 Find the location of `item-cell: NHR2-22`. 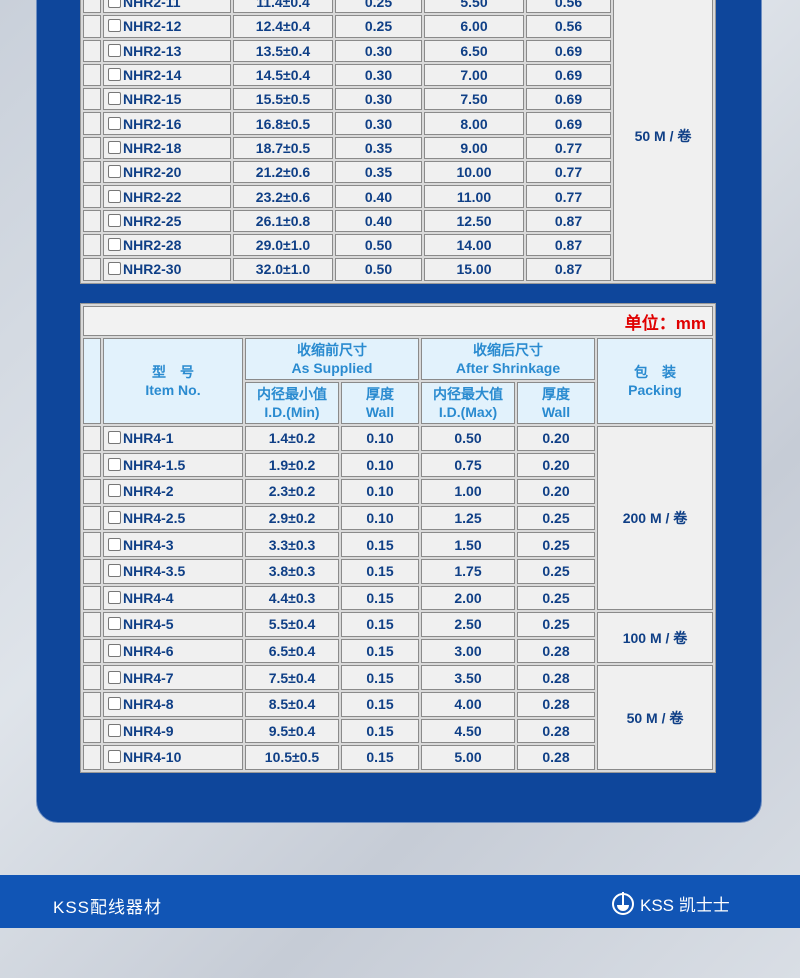

item-cell: NHR2-22 is located at coordinates (167, 196).